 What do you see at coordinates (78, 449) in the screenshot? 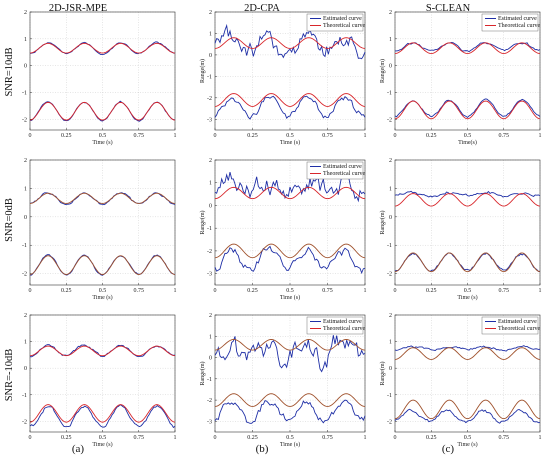
I see `panel-label: (a)` at bounding box center [78, 449].